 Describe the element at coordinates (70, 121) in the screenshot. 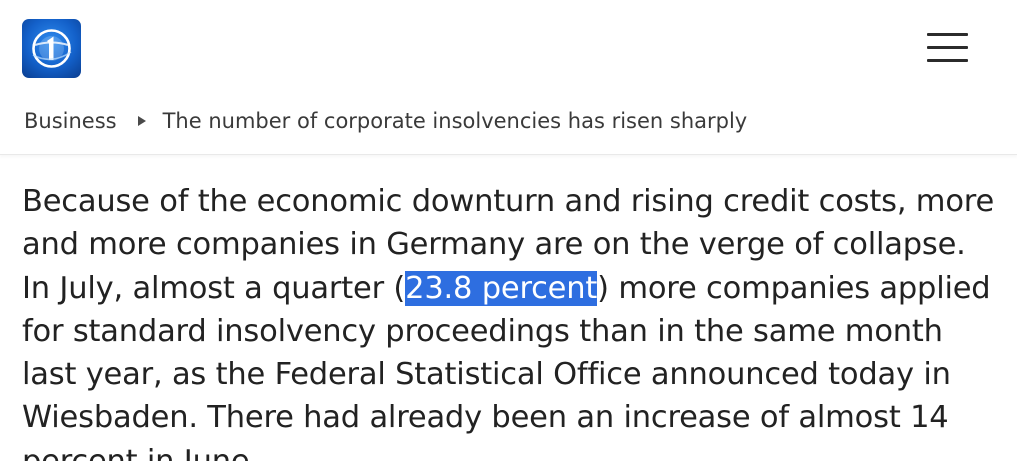

I see `breadcrumb-section-link: Business` at that location.